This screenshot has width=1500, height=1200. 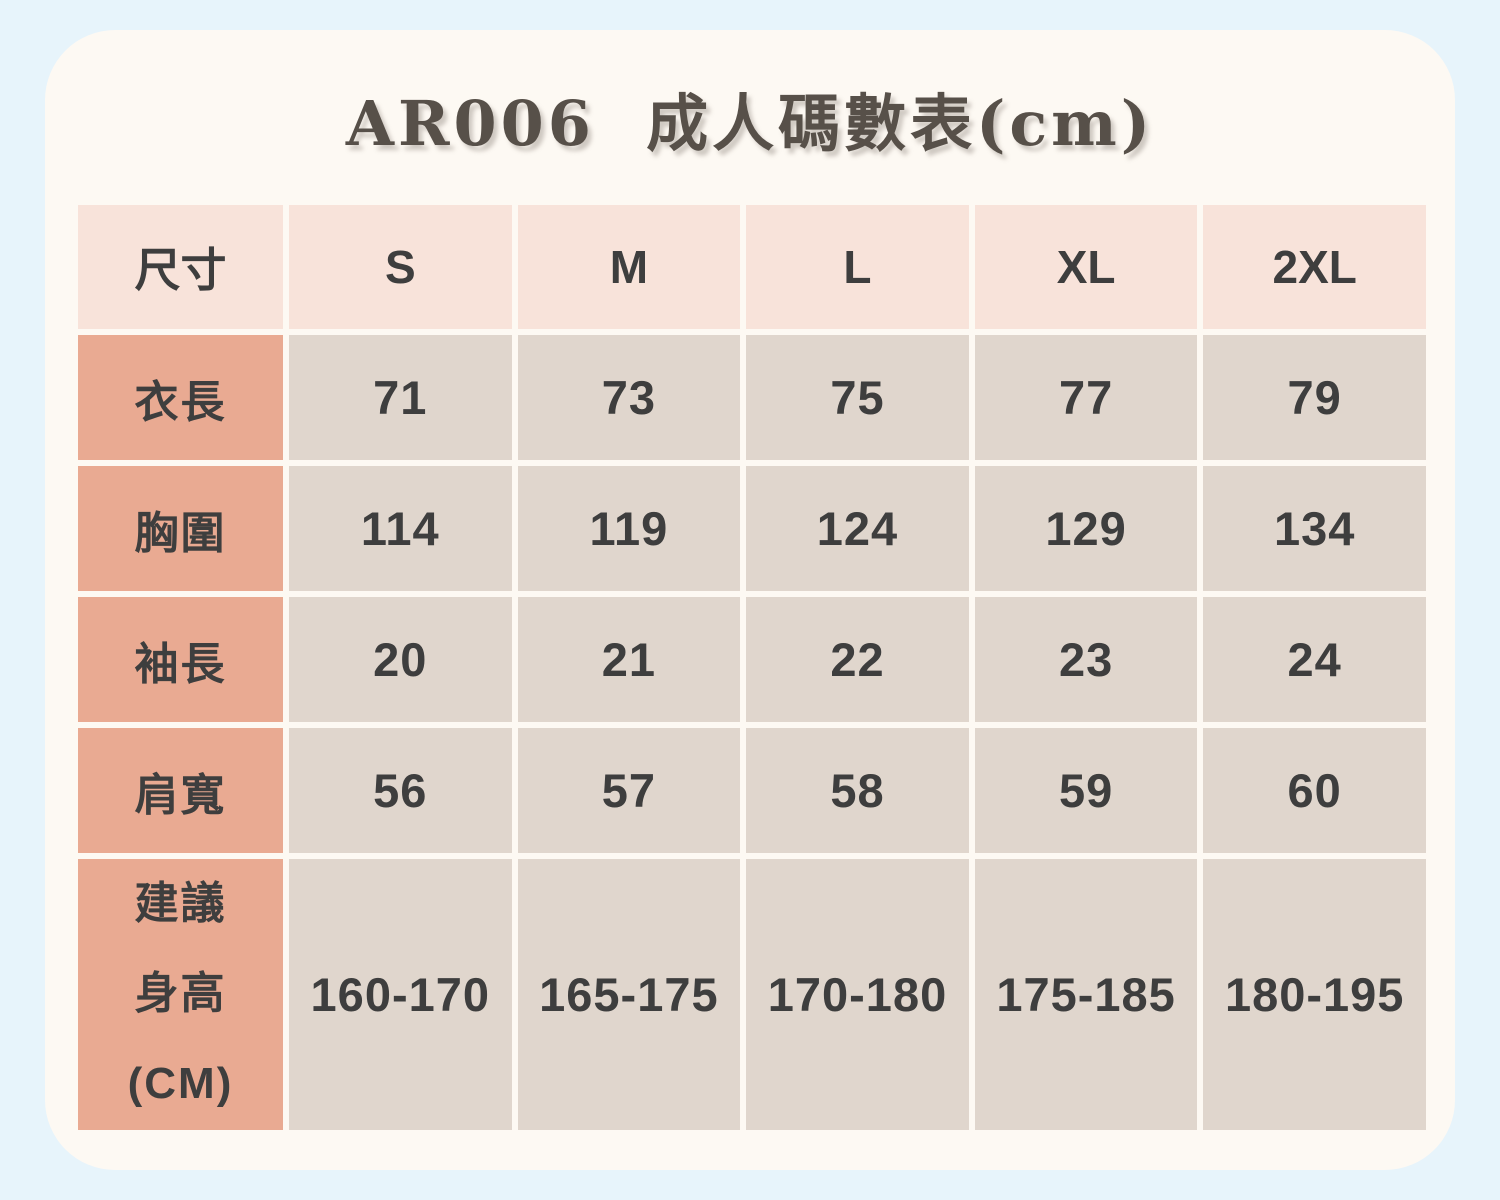 I want to click on value-cell: 20, so click(x=400, y=659).